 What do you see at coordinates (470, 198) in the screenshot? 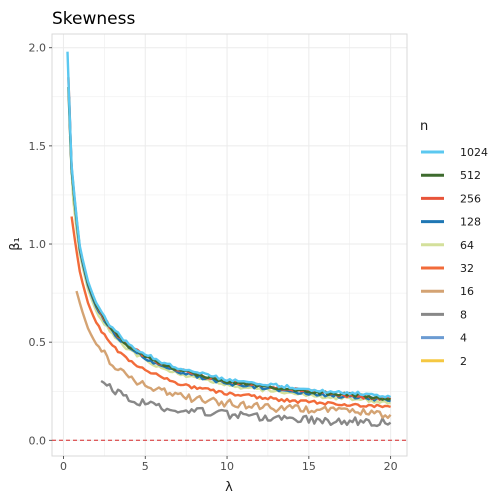
I see `legend-label-n-256: 256` at bounding box center [470, 198].